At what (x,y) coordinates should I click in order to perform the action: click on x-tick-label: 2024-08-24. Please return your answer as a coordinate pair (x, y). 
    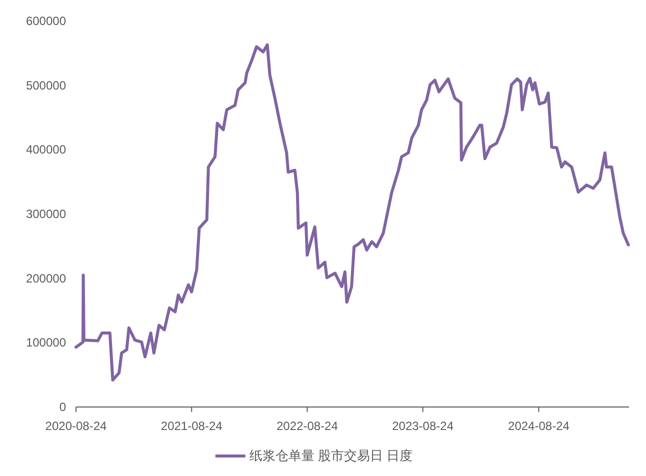
    Looking at the image, I should click on (539, 426).